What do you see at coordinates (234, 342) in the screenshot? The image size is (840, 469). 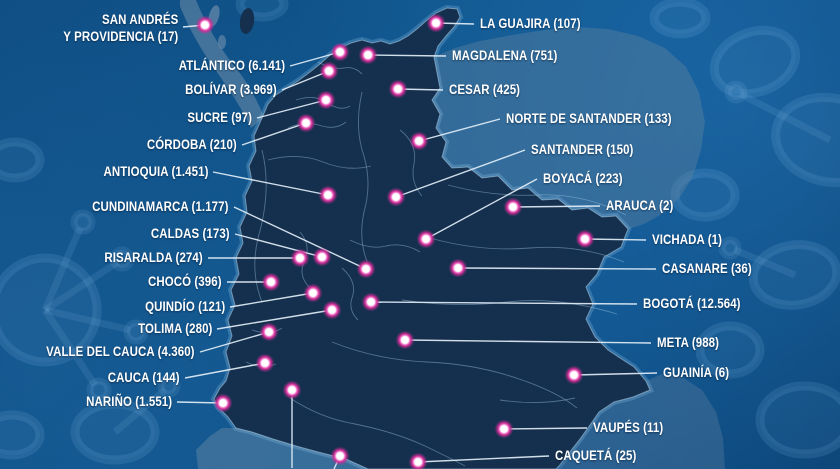 I see `connector-valle-del-cauca` at bounding box center [234, 342].